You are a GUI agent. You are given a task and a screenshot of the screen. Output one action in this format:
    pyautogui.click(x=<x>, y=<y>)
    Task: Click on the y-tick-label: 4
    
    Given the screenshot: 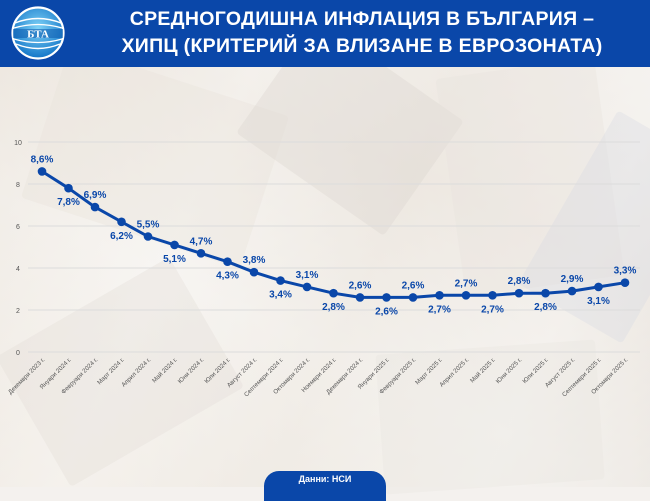 What is the action you would take?
    pyautogui.click(x=18, y=269)
    